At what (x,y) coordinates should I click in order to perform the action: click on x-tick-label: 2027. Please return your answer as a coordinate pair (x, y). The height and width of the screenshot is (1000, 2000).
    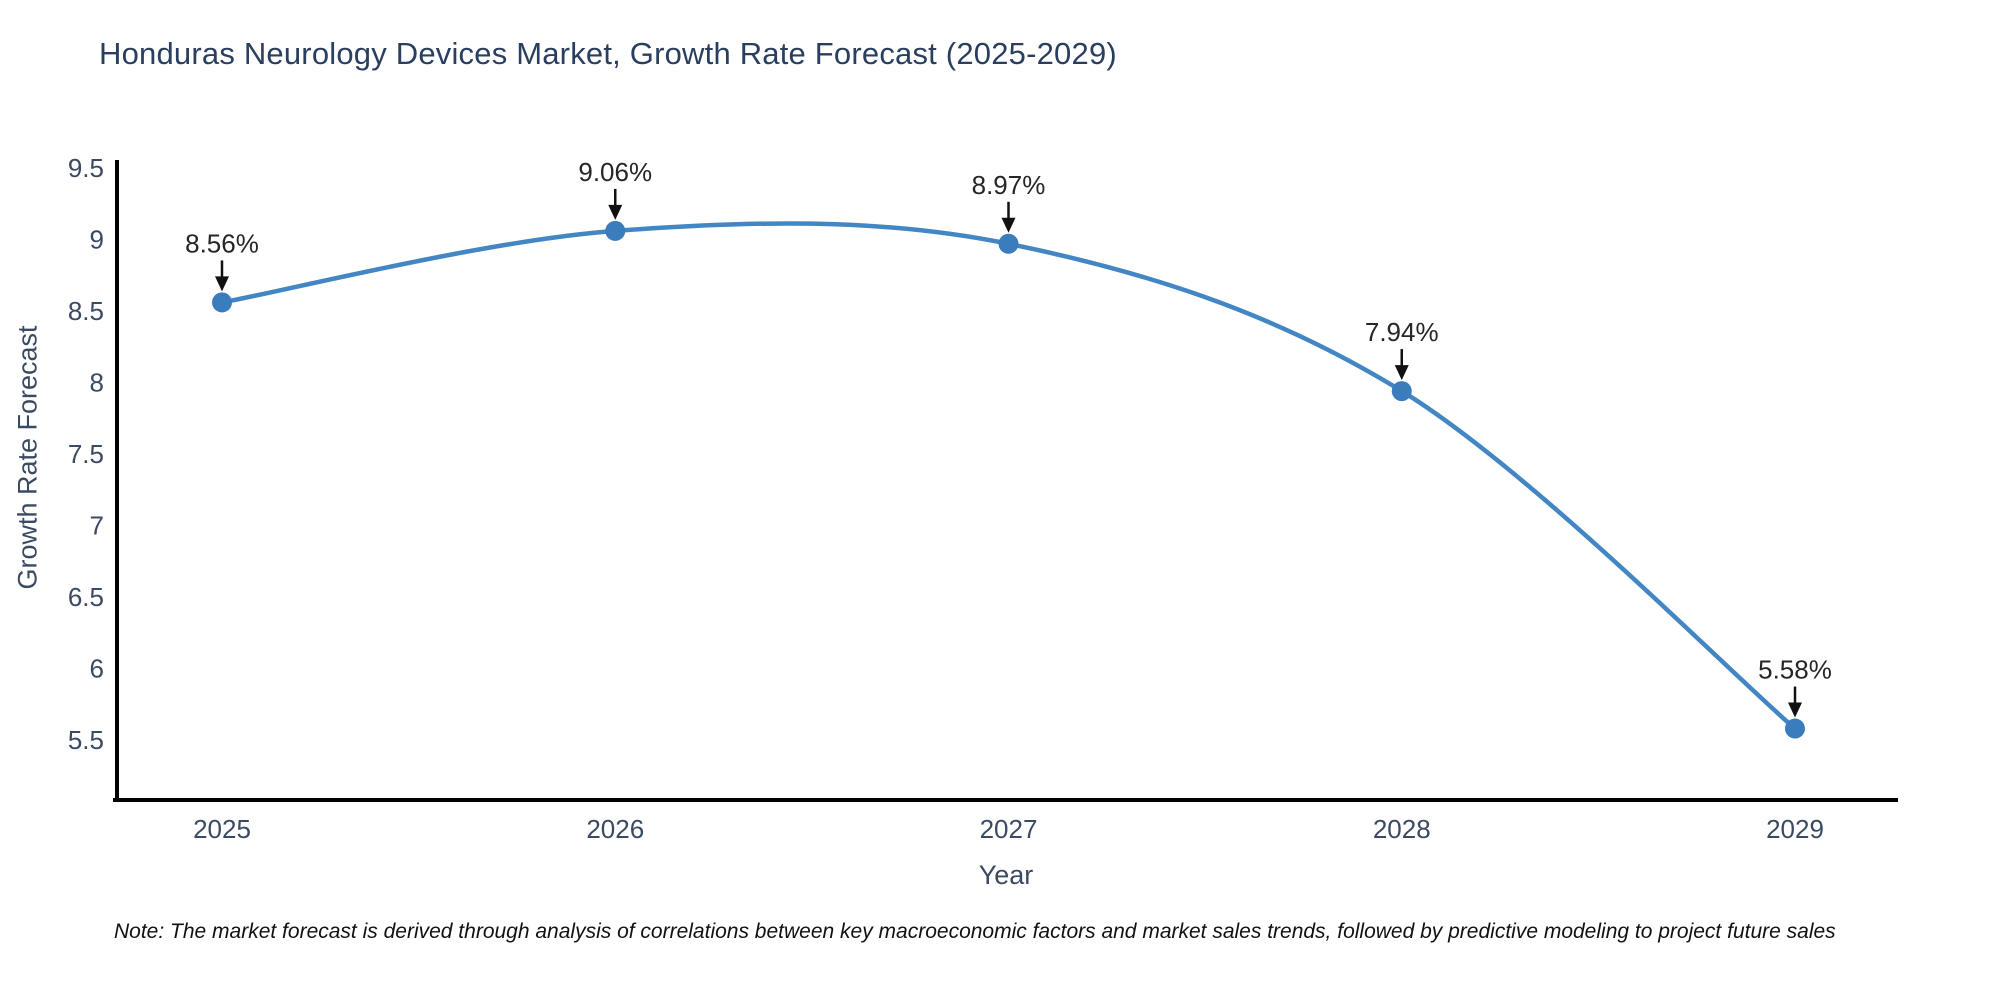
    Looking at the image, I should click on (1009, 829).